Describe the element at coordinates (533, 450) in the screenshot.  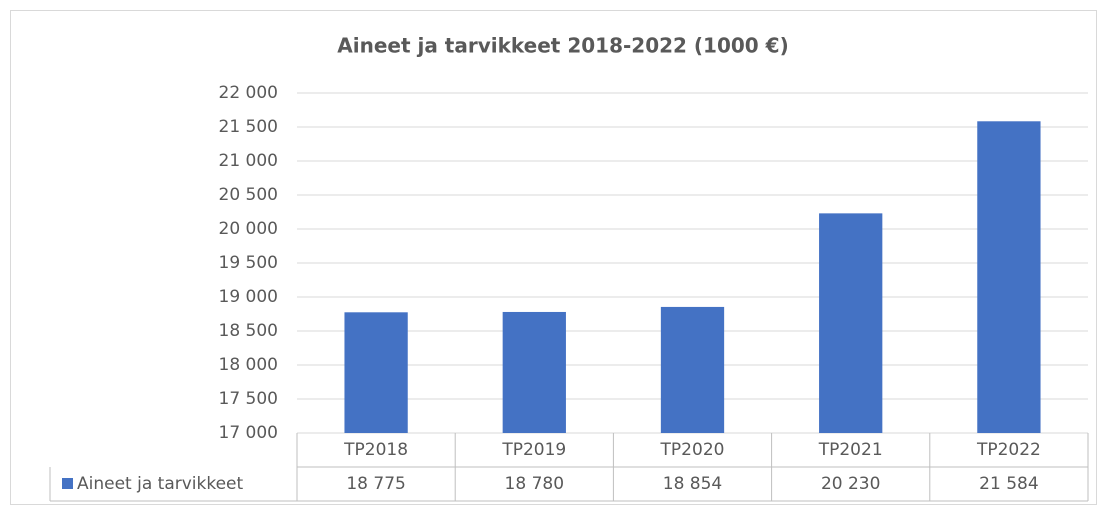
I see `x-tick-label: TP2019` at that location.